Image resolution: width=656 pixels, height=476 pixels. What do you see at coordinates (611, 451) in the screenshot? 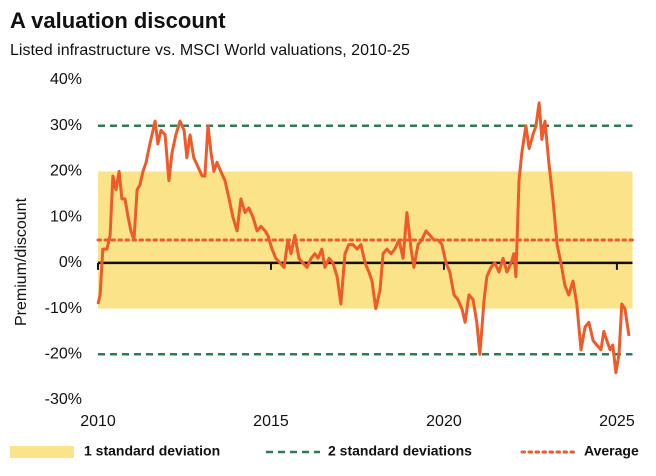
I see `legend-label: Average` at bounding box center [611, 451].